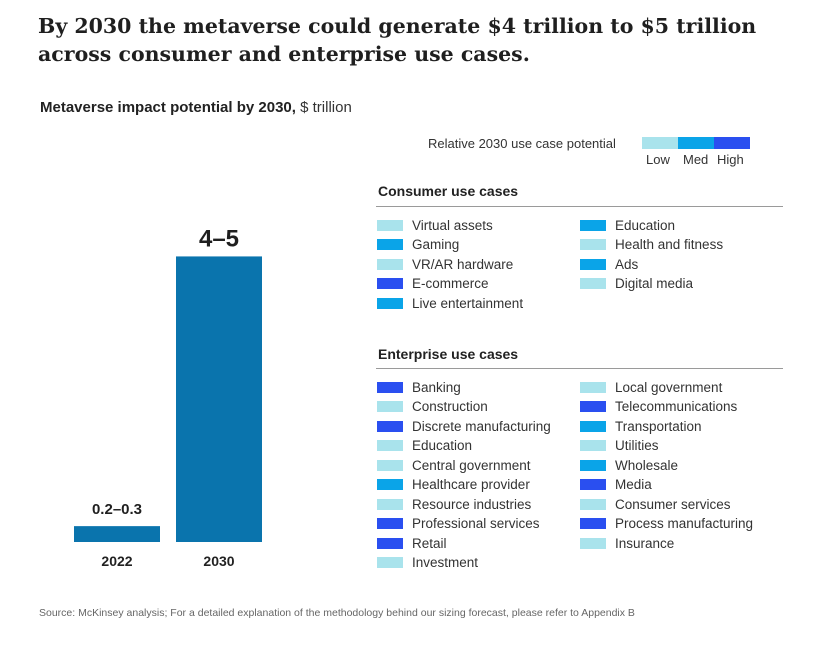 This screenshot has height=646, width=833. I want to click on consumer-use-case-item: Virtual assets, so click(435, 225).